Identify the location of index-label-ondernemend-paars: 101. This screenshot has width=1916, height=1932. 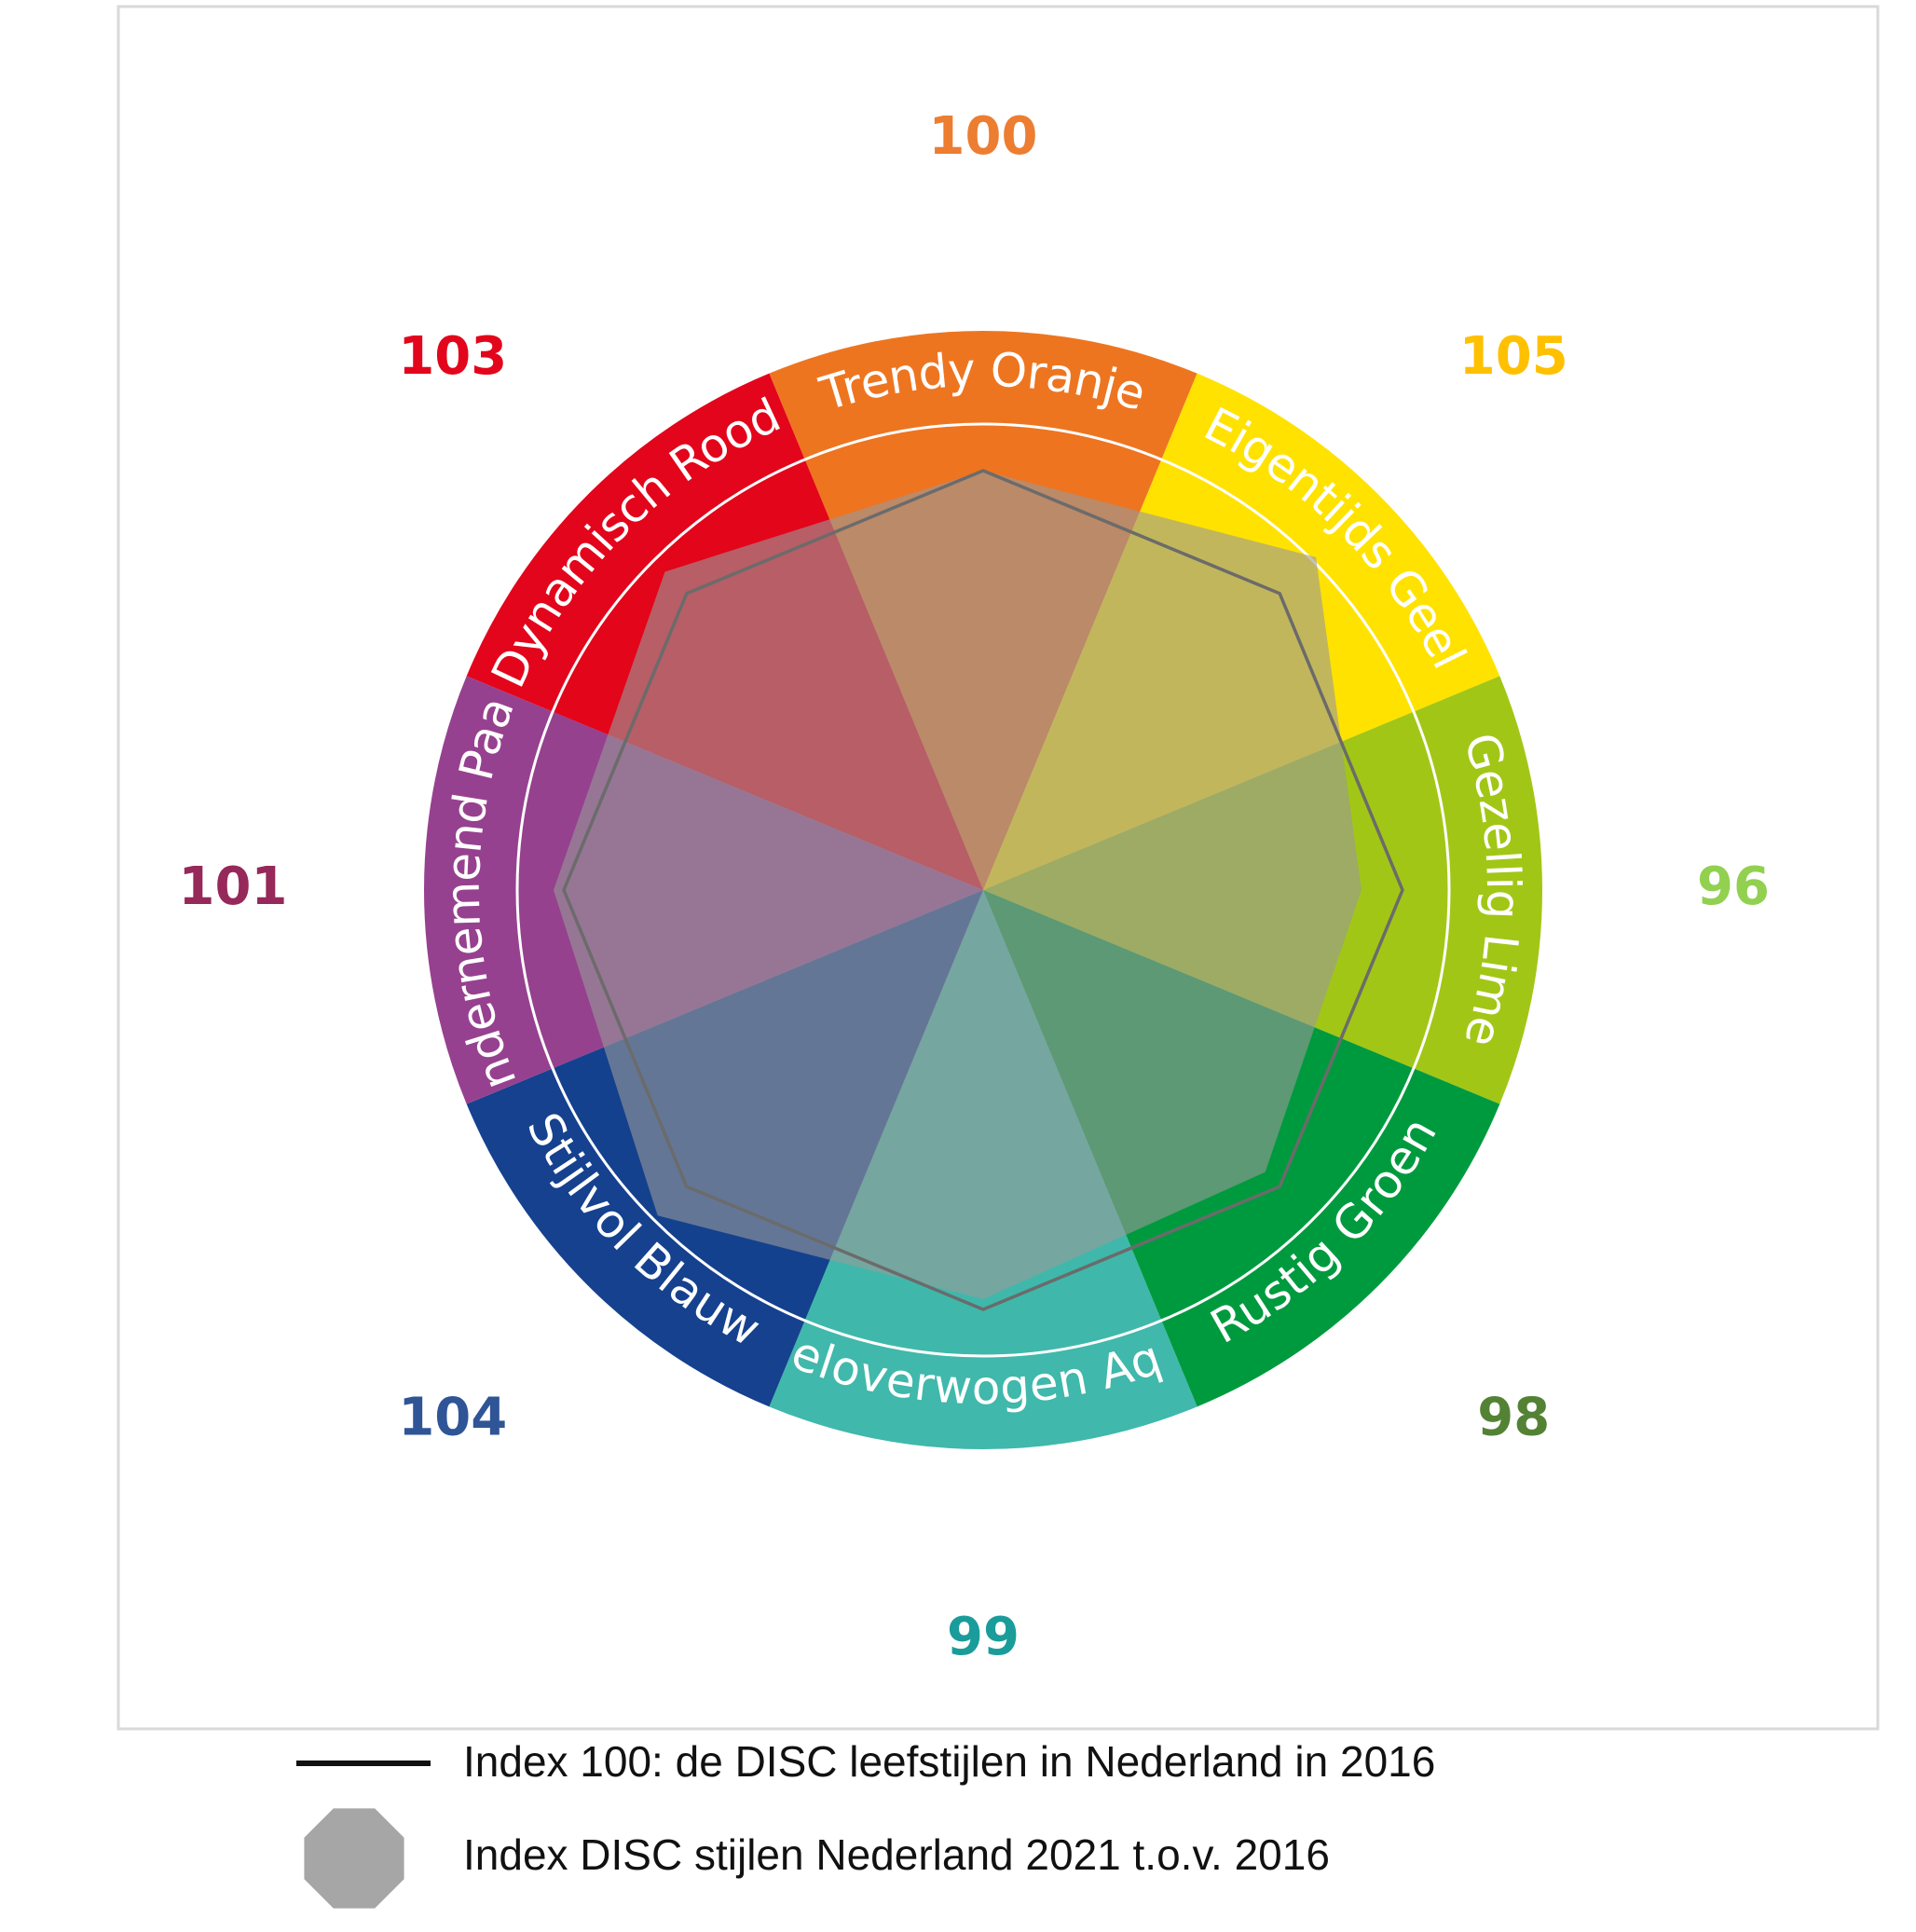
(233, 886).